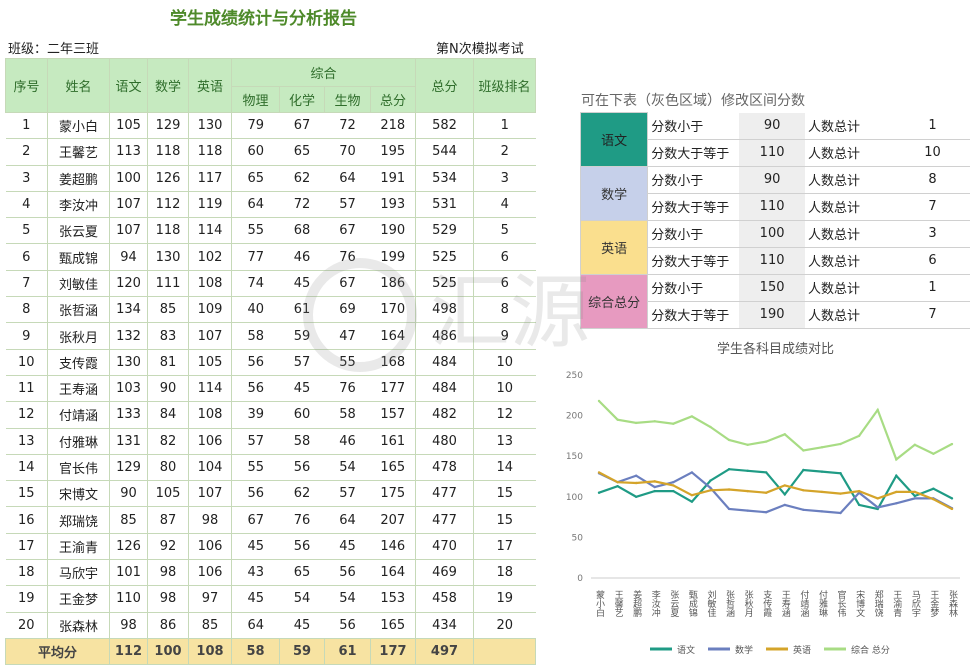 The image size is (970, 672). I want to click on cell-math: 105, so click(168, 494).